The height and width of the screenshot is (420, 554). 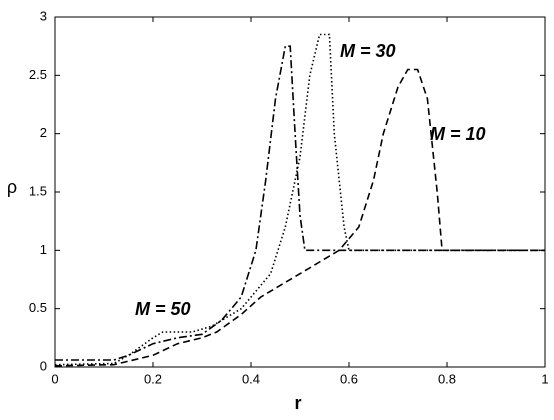 I want to click on y-axis-label: ρ, so click(x=12, y=187).